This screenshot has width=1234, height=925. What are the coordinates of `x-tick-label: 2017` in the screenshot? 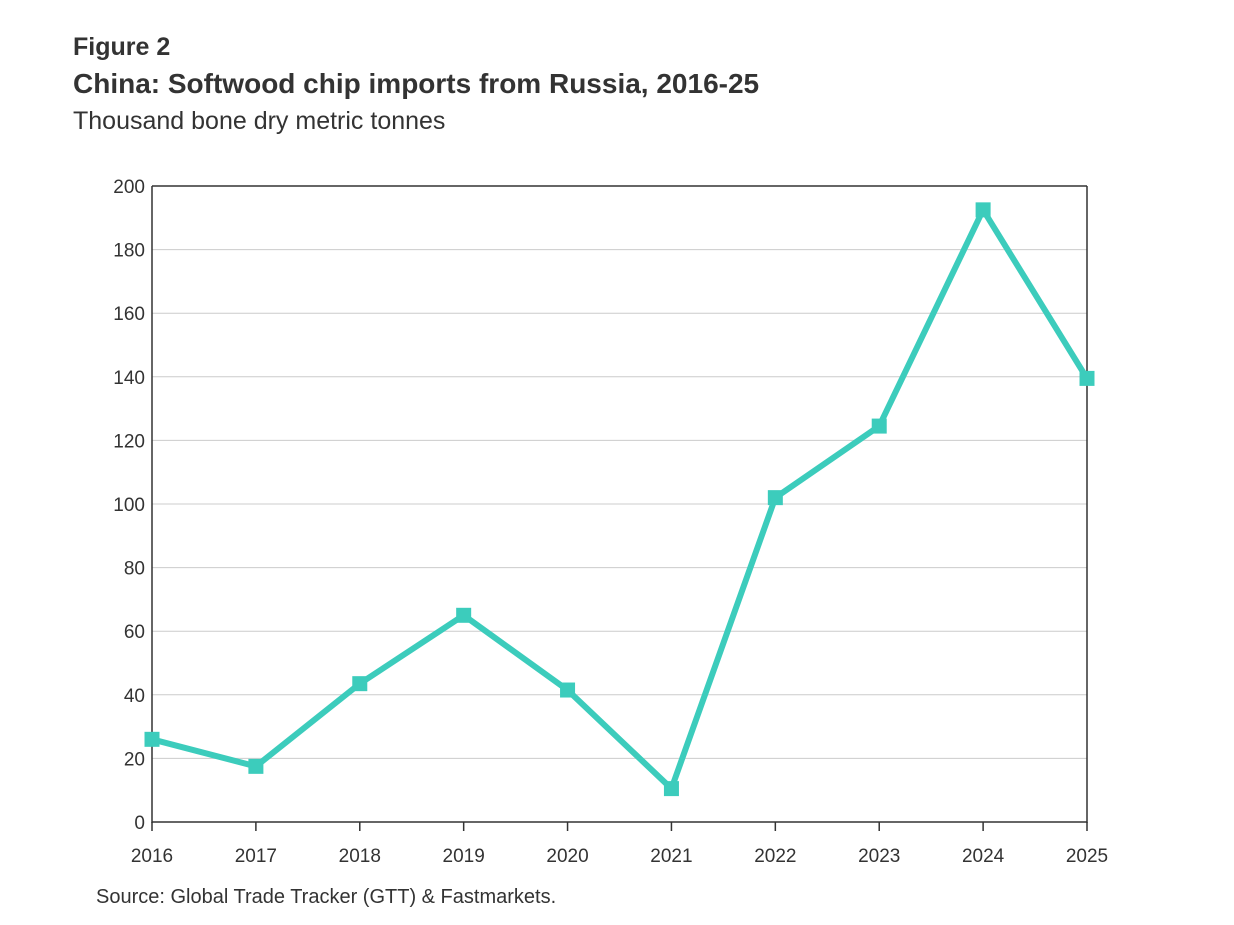 It's located at (256, 856).